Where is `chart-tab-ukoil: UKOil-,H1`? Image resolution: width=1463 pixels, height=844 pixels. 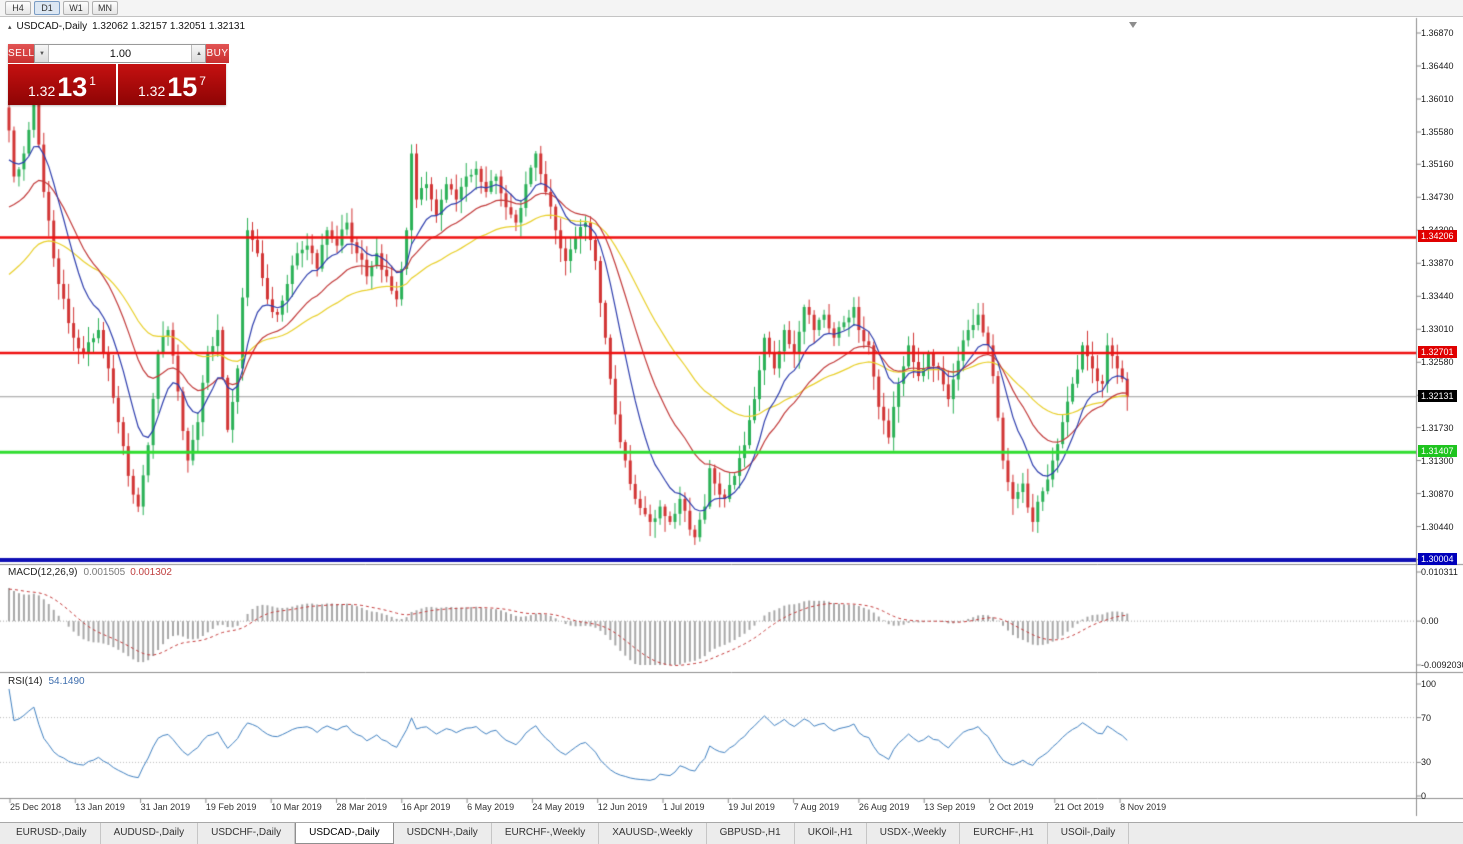
chart-tab-ukoil: UKOil-,H1 is located at coordinates (831, 833).